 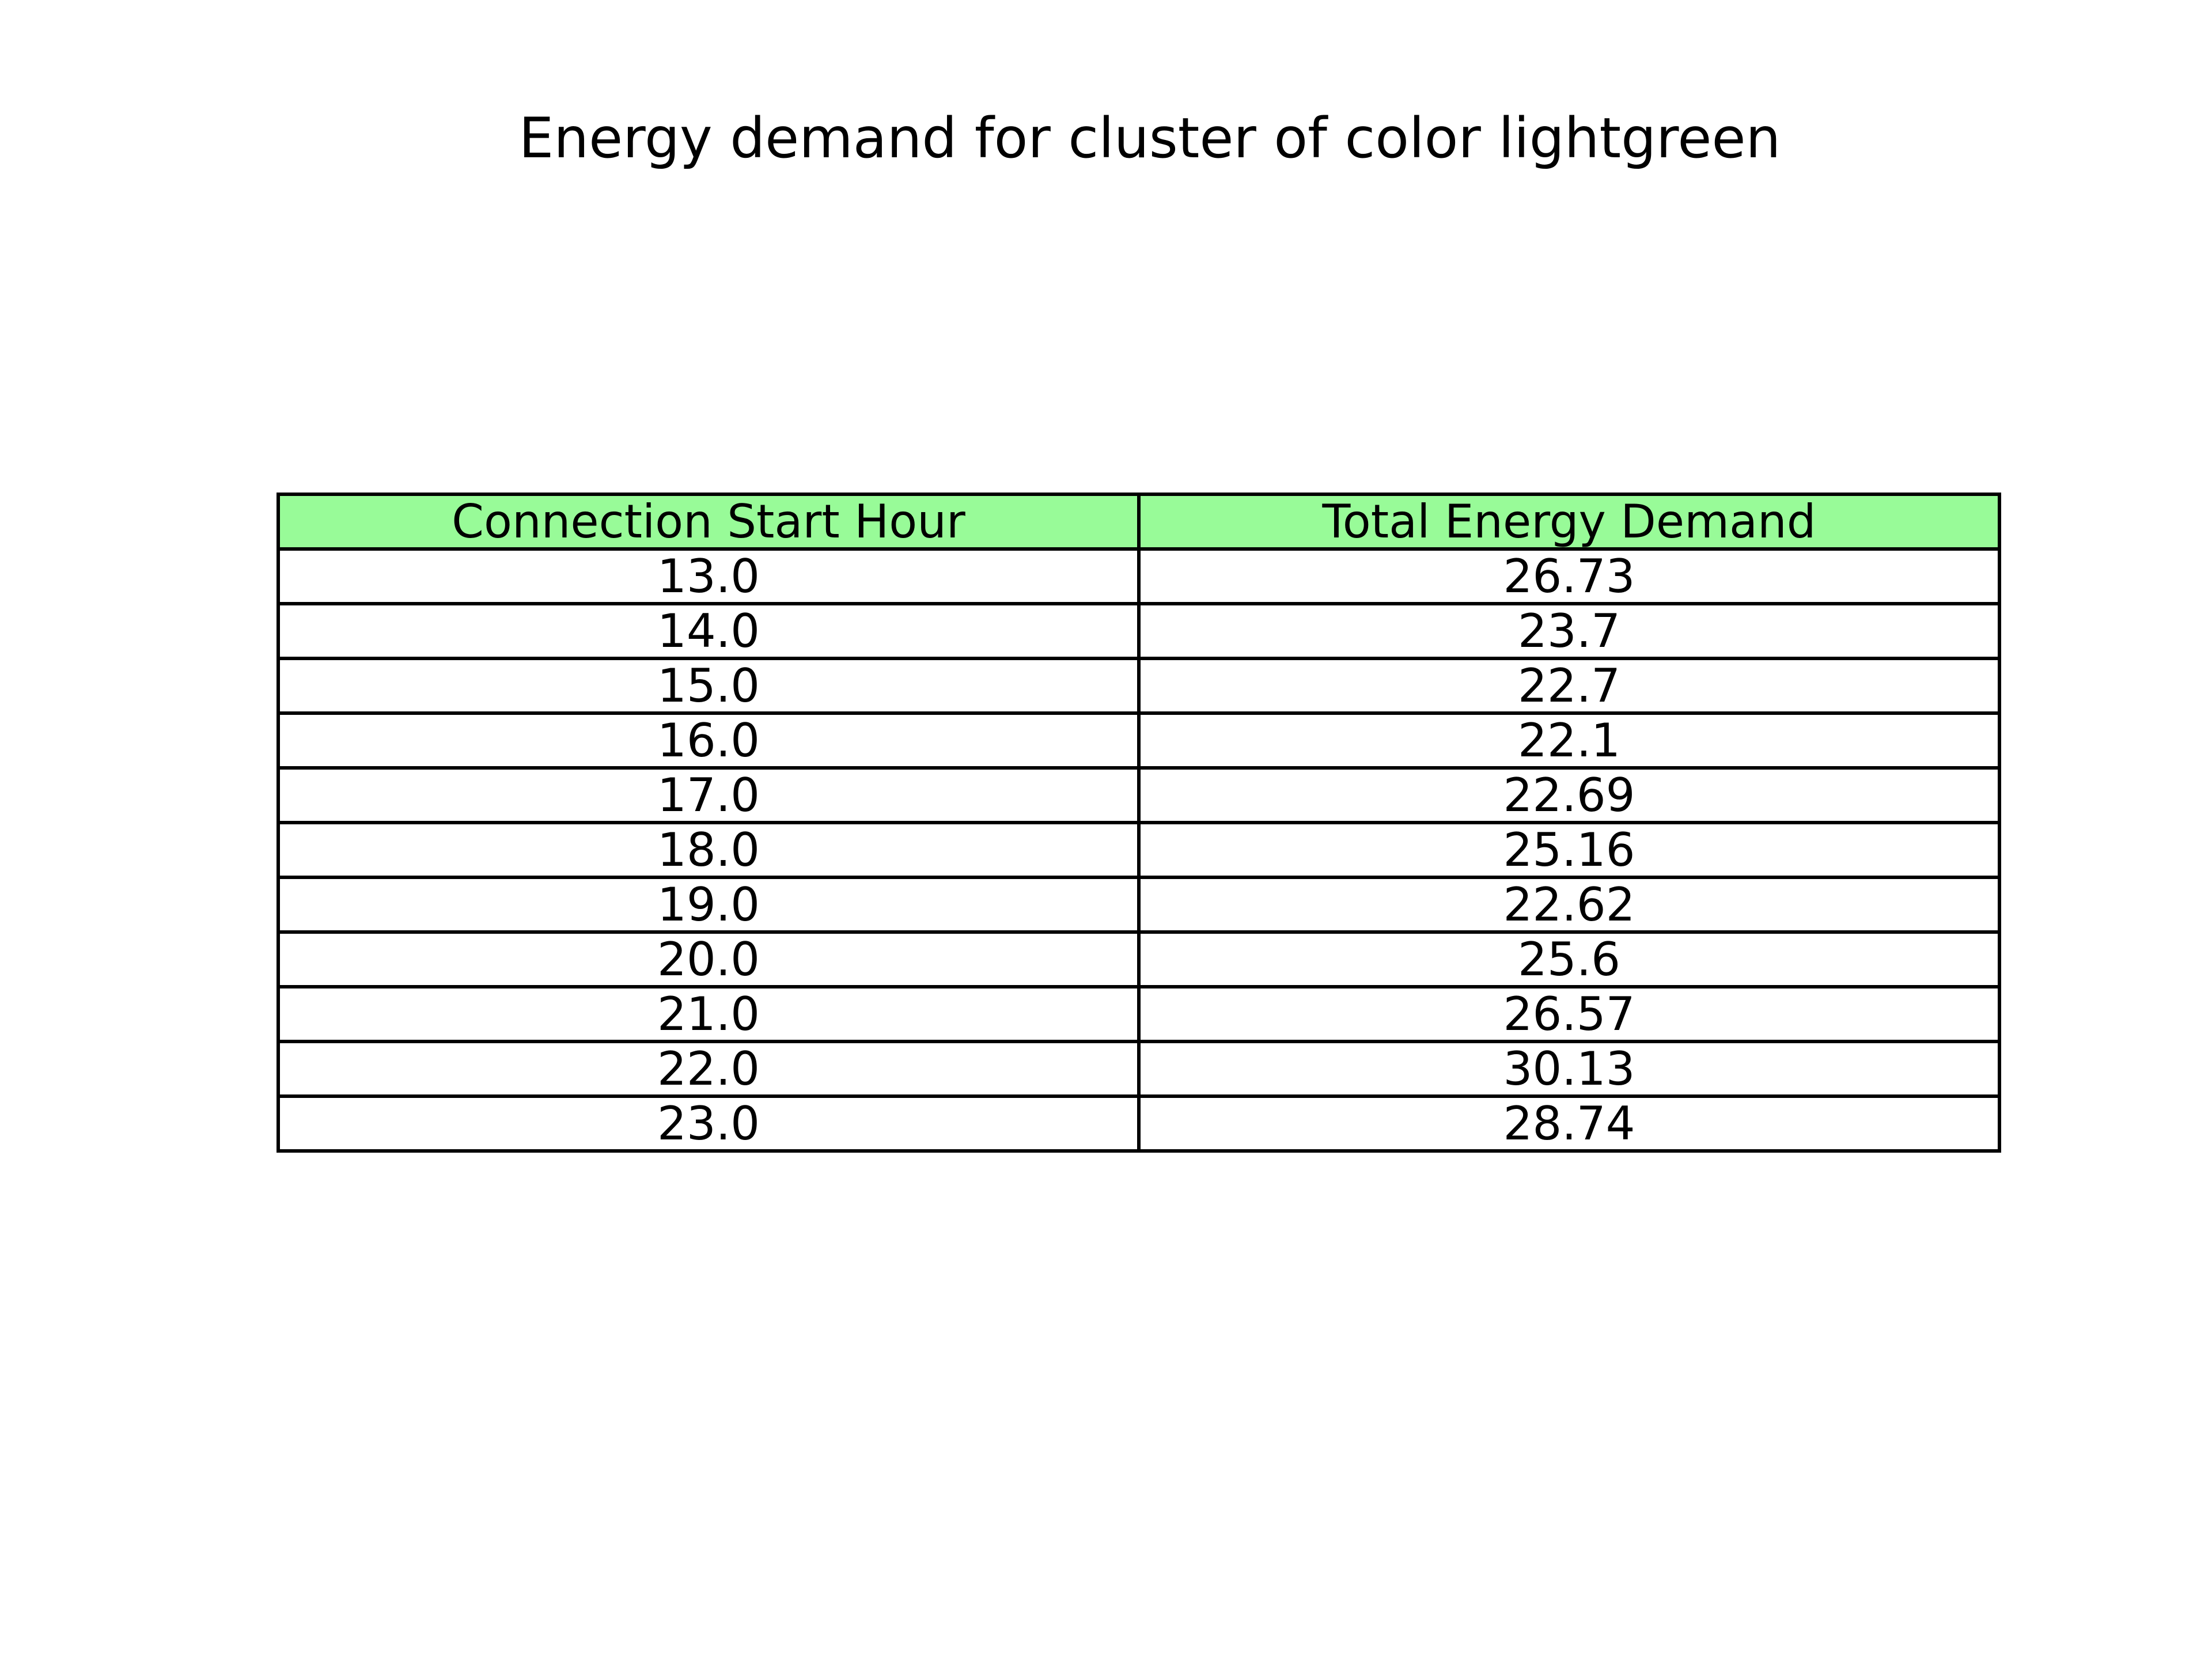 What do you see at coordinates (708, 959) in the screenshot?
I see `cell-connection-start-hour: 20.0` at bounding box center [708, 959].